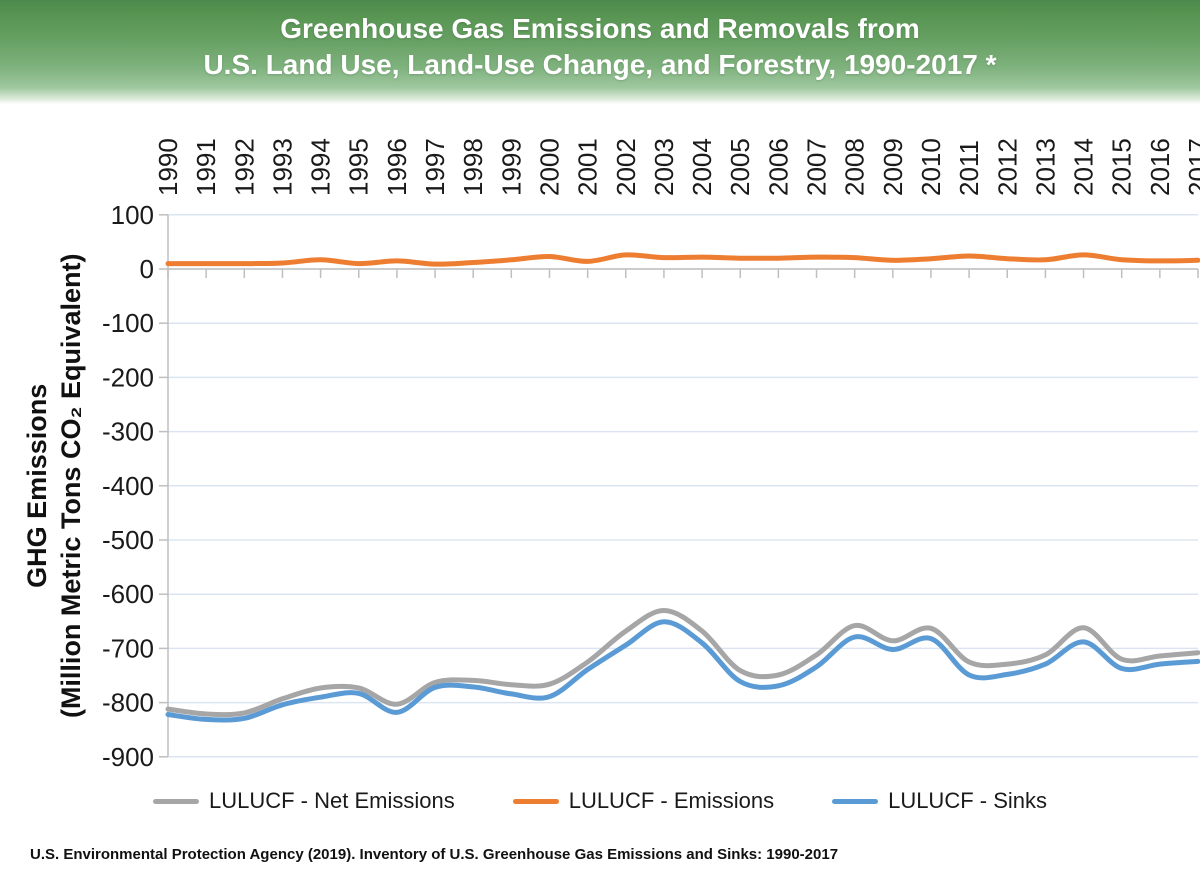  I want to click on y-tick-label: -600, so click(128, 594).